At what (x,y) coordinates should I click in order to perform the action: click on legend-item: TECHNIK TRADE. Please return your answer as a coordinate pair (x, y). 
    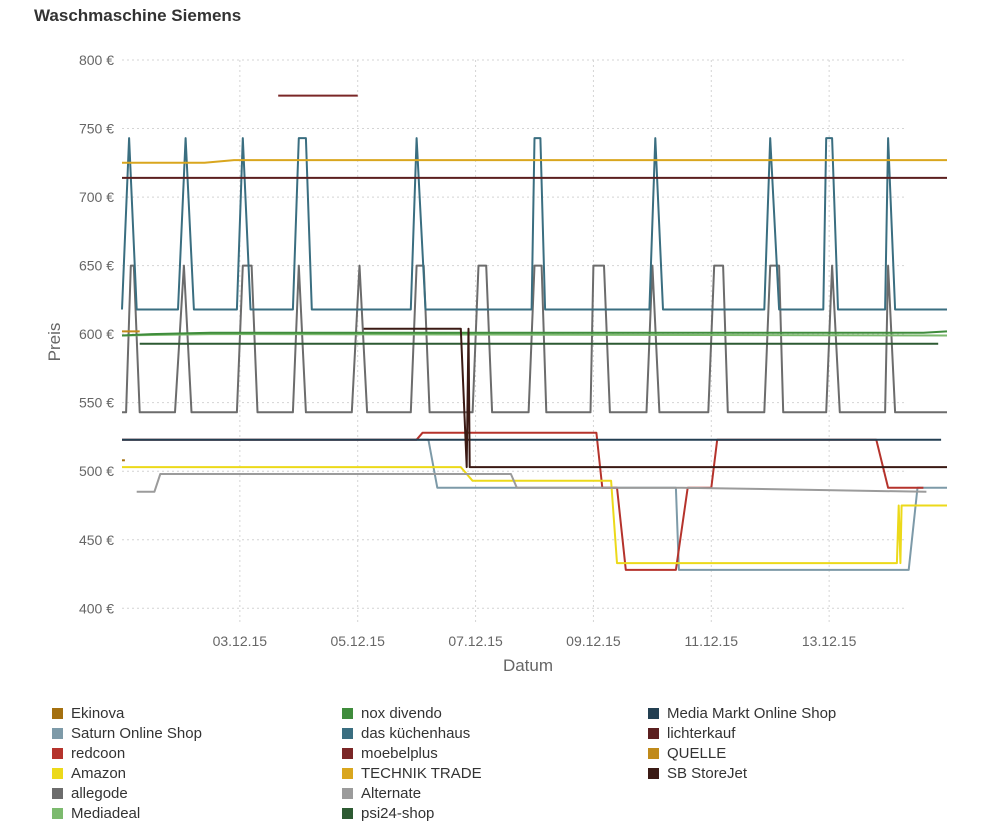
    Looking at the image, I should click on (412, 773).